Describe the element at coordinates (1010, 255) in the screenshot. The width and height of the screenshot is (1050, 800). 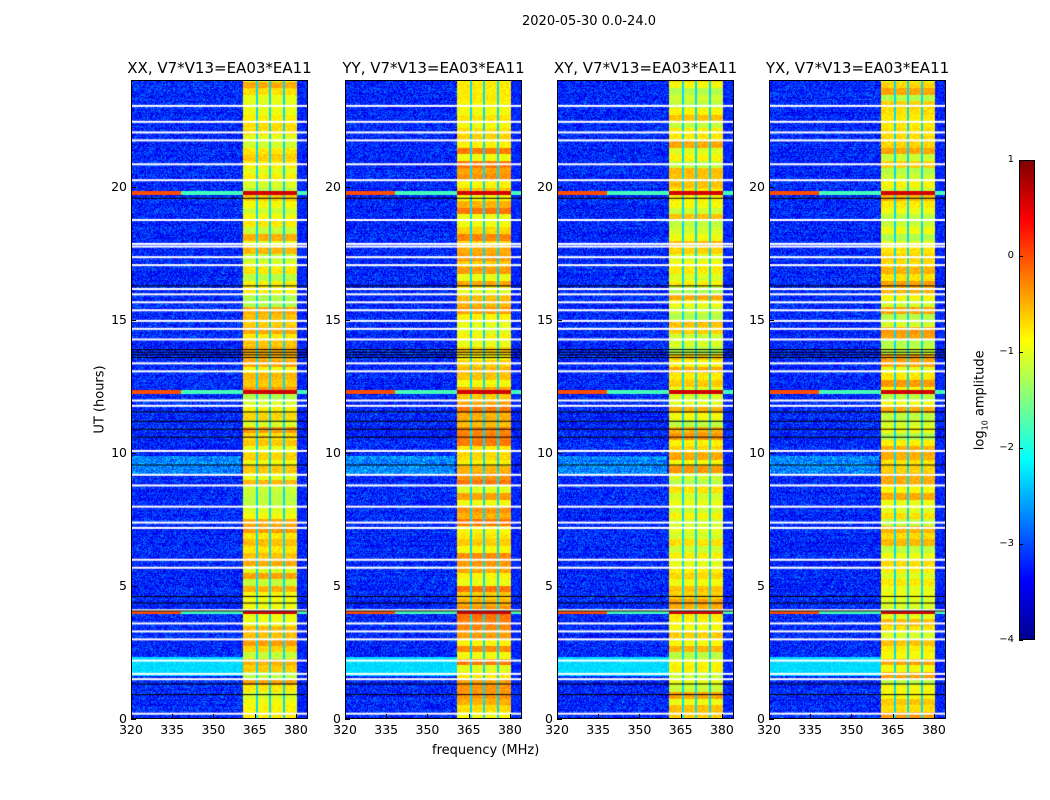
I see `colorbar-tick-label: 0` at that location.